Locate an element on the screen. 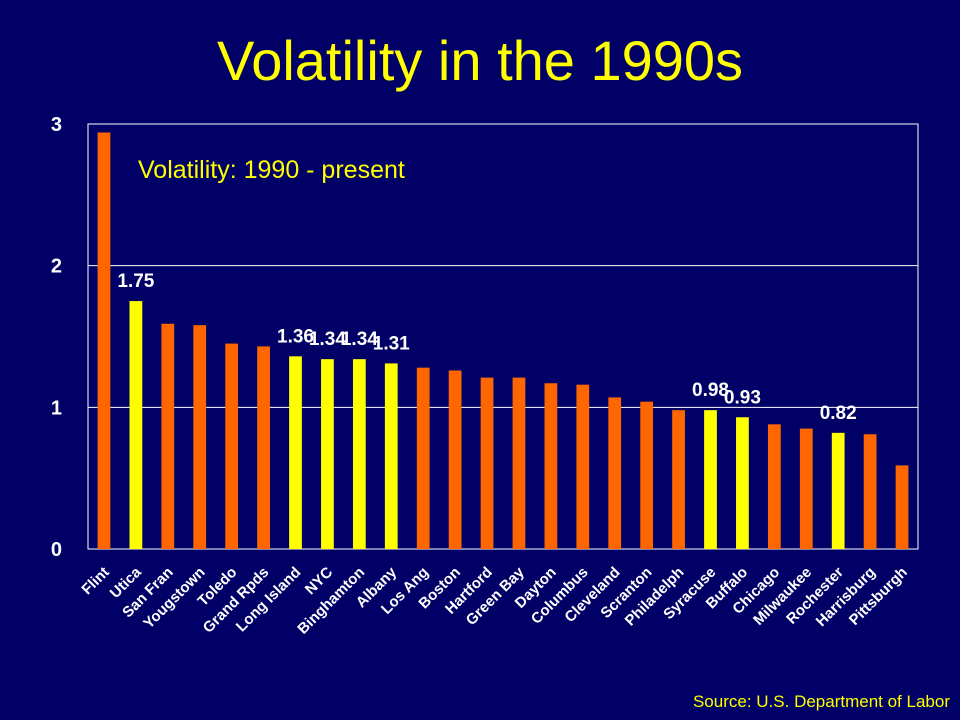 The image size is (960, 720). bar-buffalo is located at coordinates (742, 483).